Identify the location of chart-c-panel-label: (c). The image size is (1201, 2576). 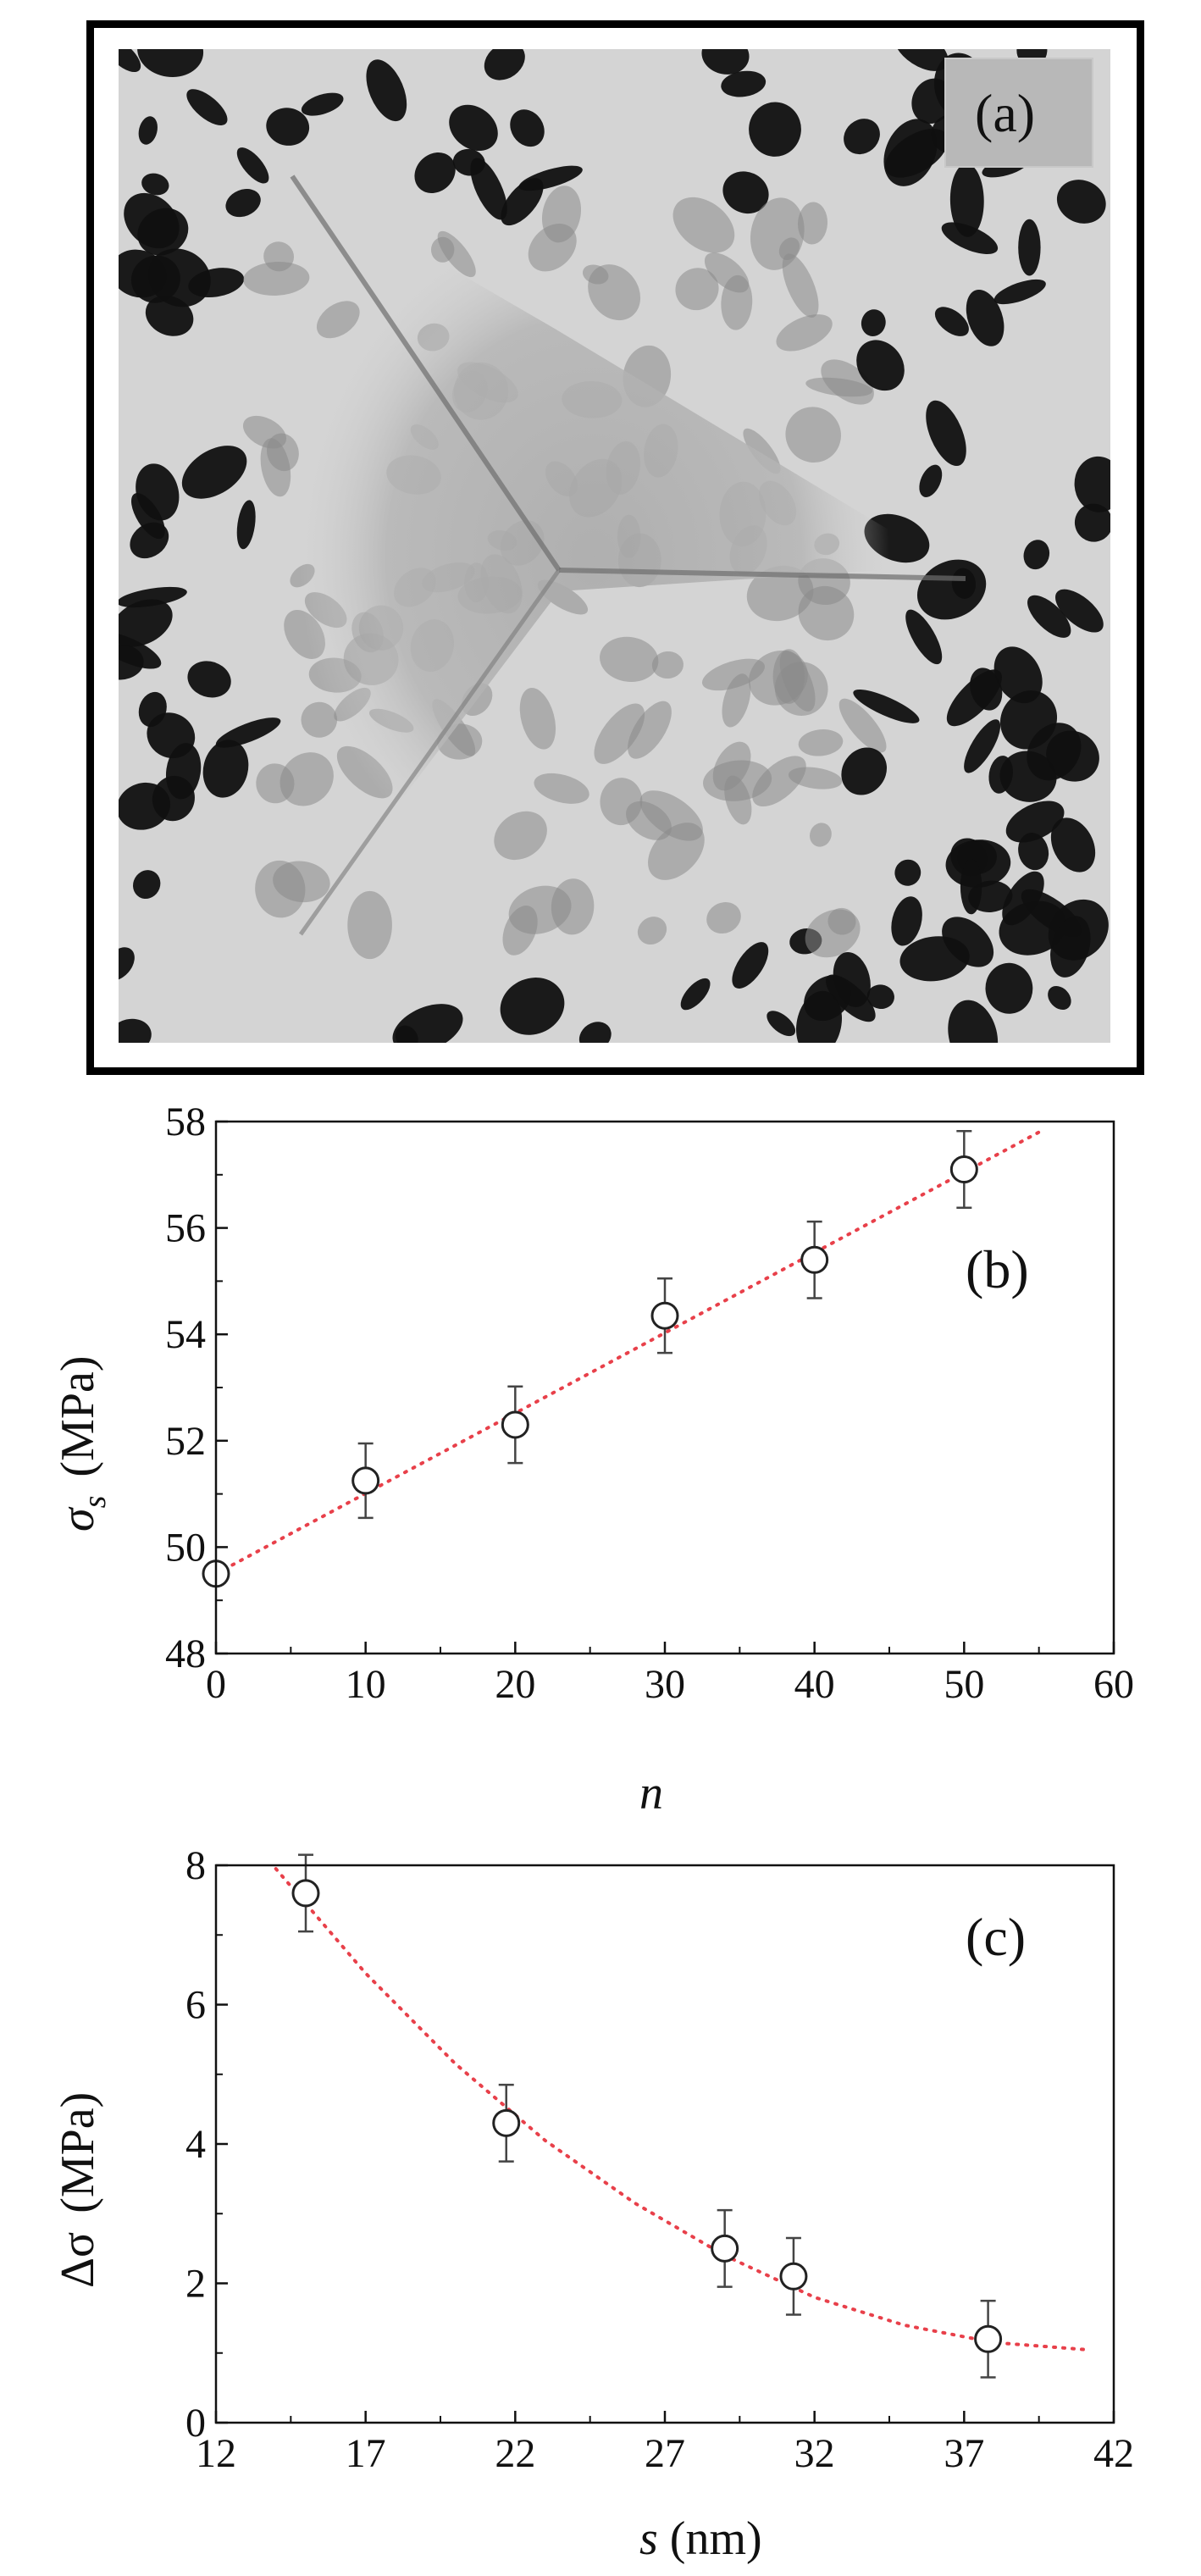
(996, 1937).